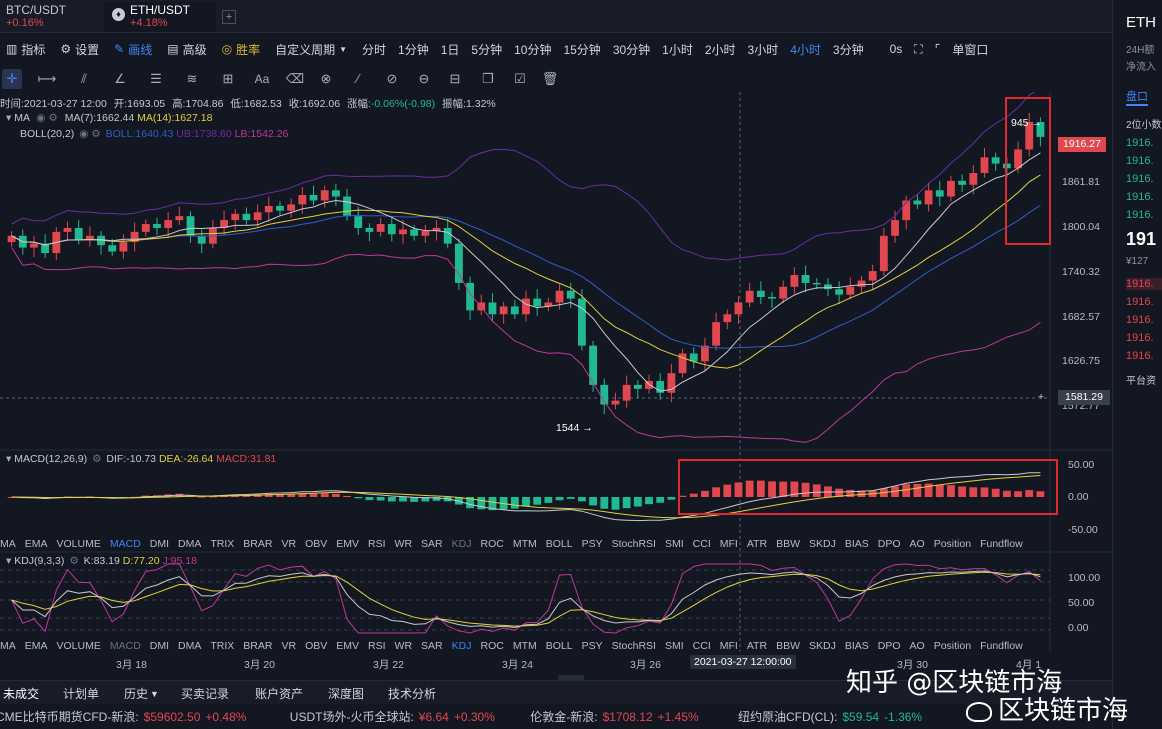 Image resolution: width=1162 pixels, height=729 pixels. I want to click on lock-open-icon: ⊖, so click(424, 78).